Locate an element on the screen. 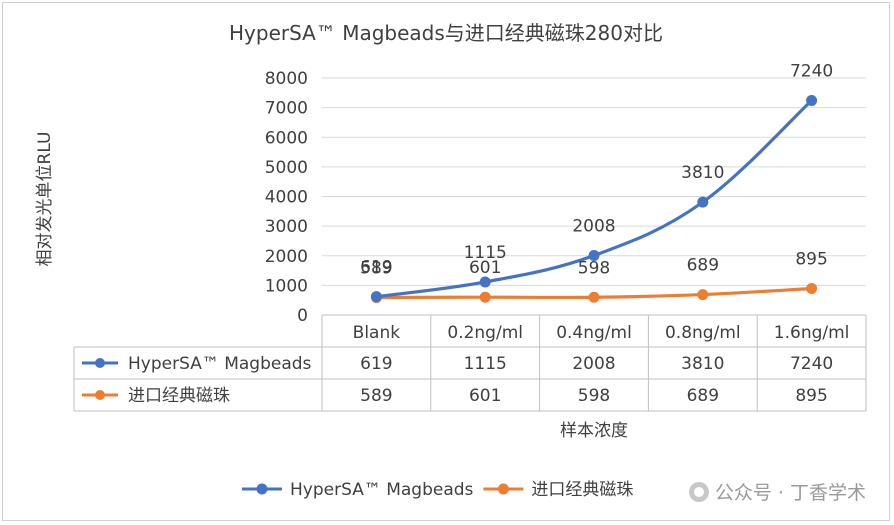  table-cell: 589 is located at coordinates (376, 396).